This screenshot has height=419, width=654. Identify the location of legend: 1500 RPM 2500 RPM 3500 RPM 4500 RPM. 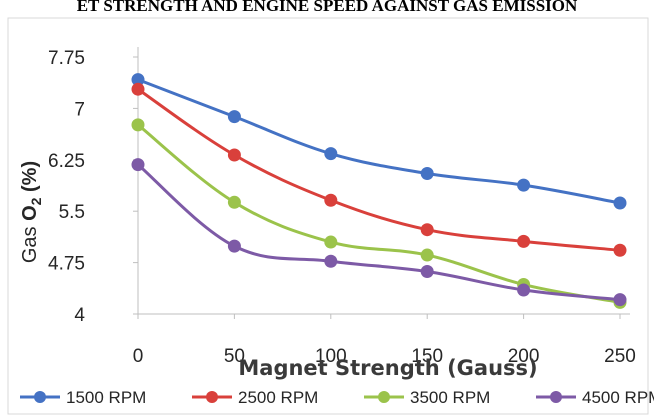
(337, 397).